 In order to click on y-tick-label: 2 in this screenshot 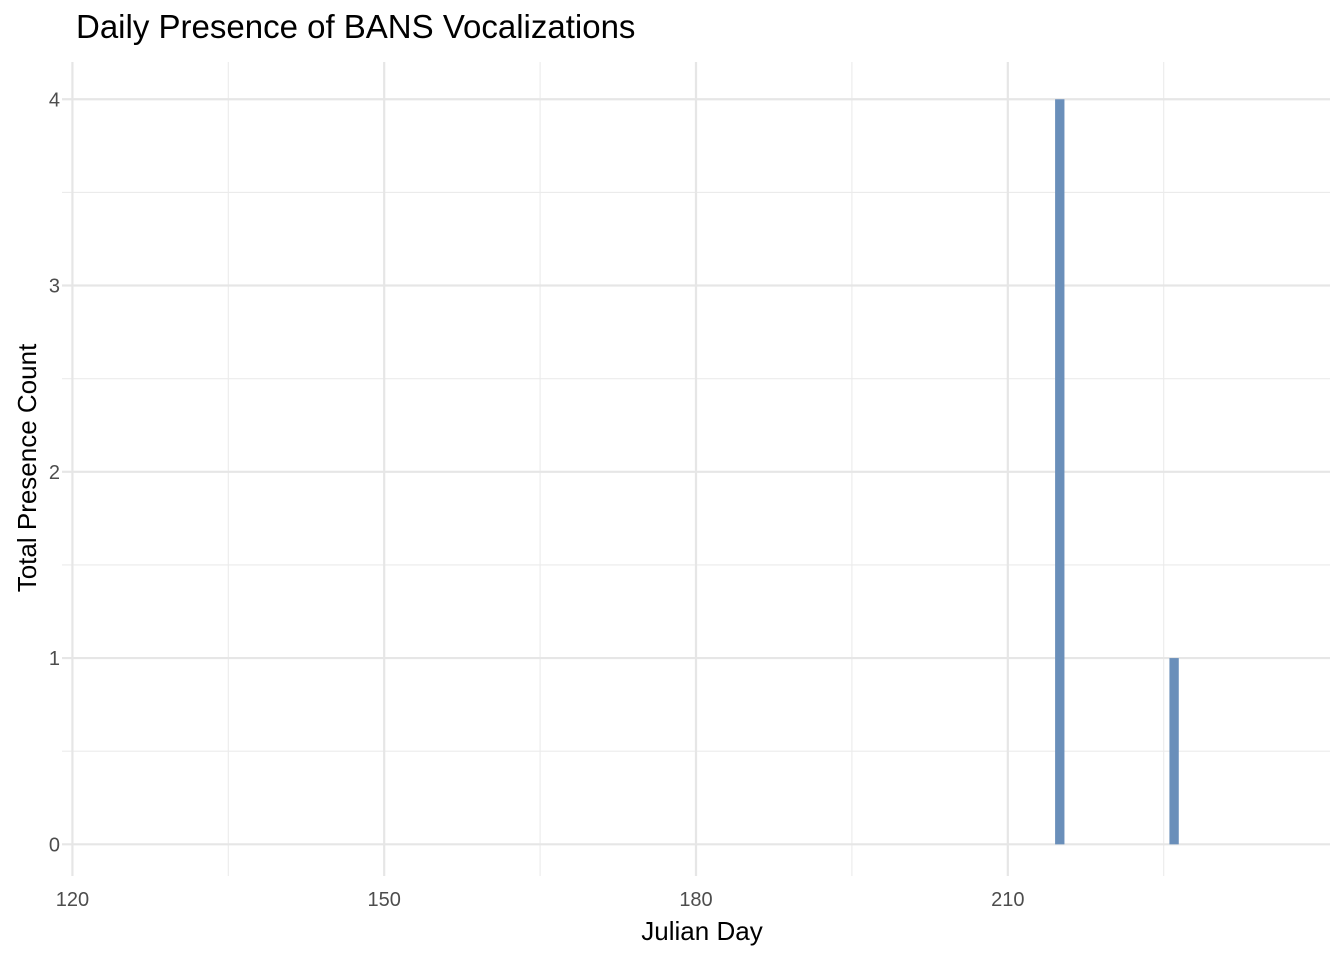, I will do `click(54, 473)`.